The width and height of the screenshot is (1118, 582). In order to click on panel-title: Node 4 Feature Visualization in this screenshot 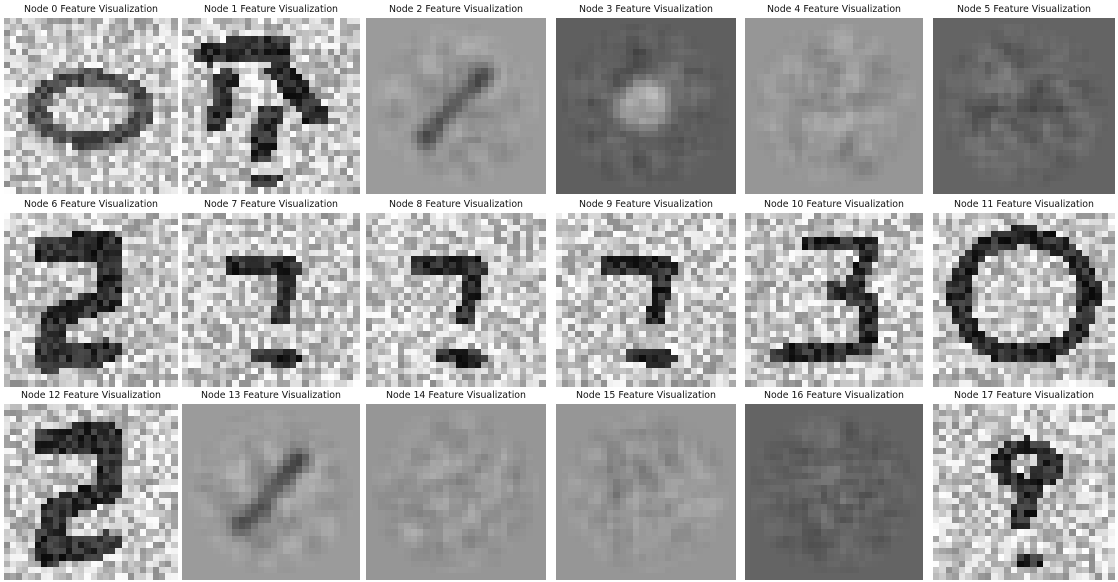, I will do `click(833, 9)`.